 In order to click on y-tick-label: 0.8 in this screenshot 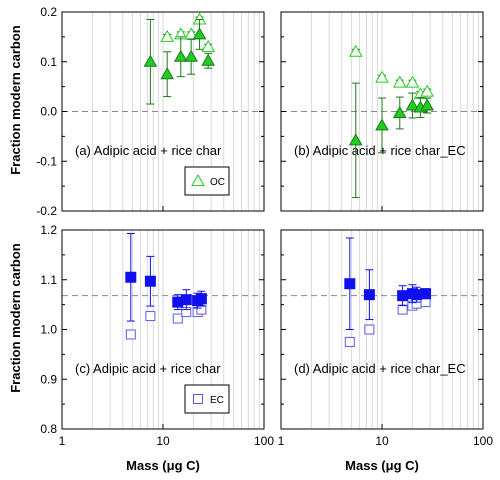, I will do `click(48, 429)`.